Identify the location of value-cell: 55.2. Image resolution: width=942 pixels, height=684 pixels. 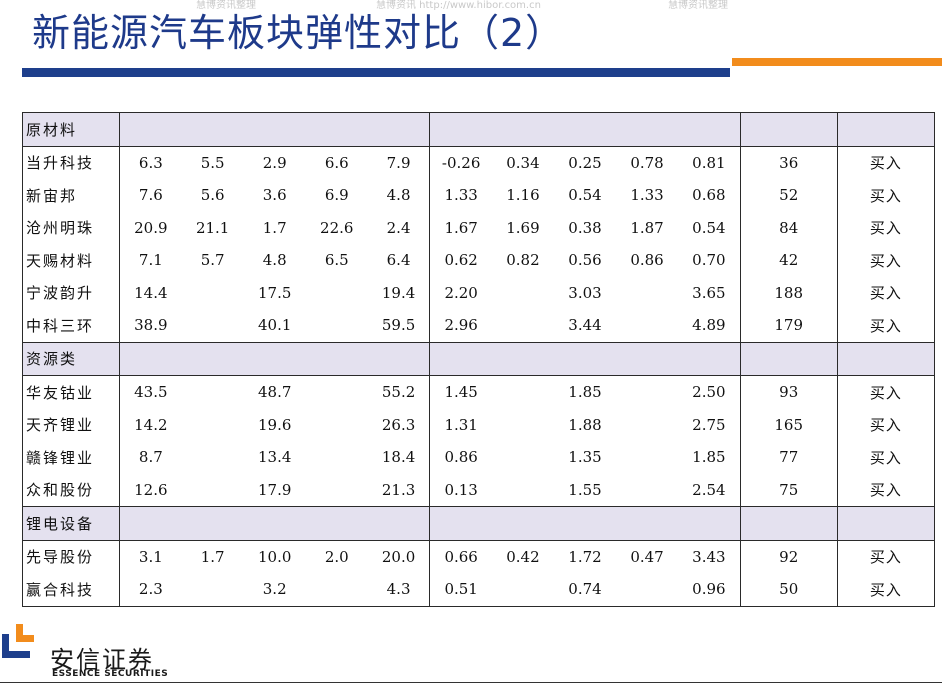
(399, 392).